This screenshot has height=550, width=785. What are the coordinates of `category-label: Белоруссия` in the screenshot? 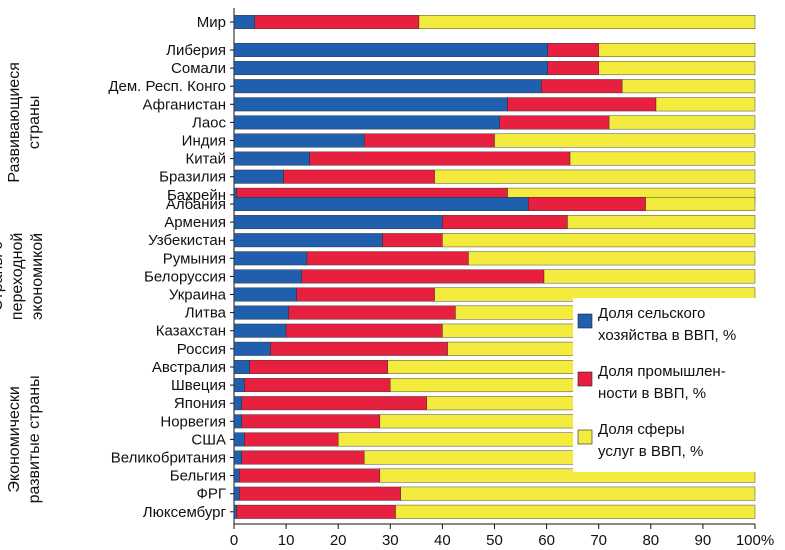 It's located at (185, 276).